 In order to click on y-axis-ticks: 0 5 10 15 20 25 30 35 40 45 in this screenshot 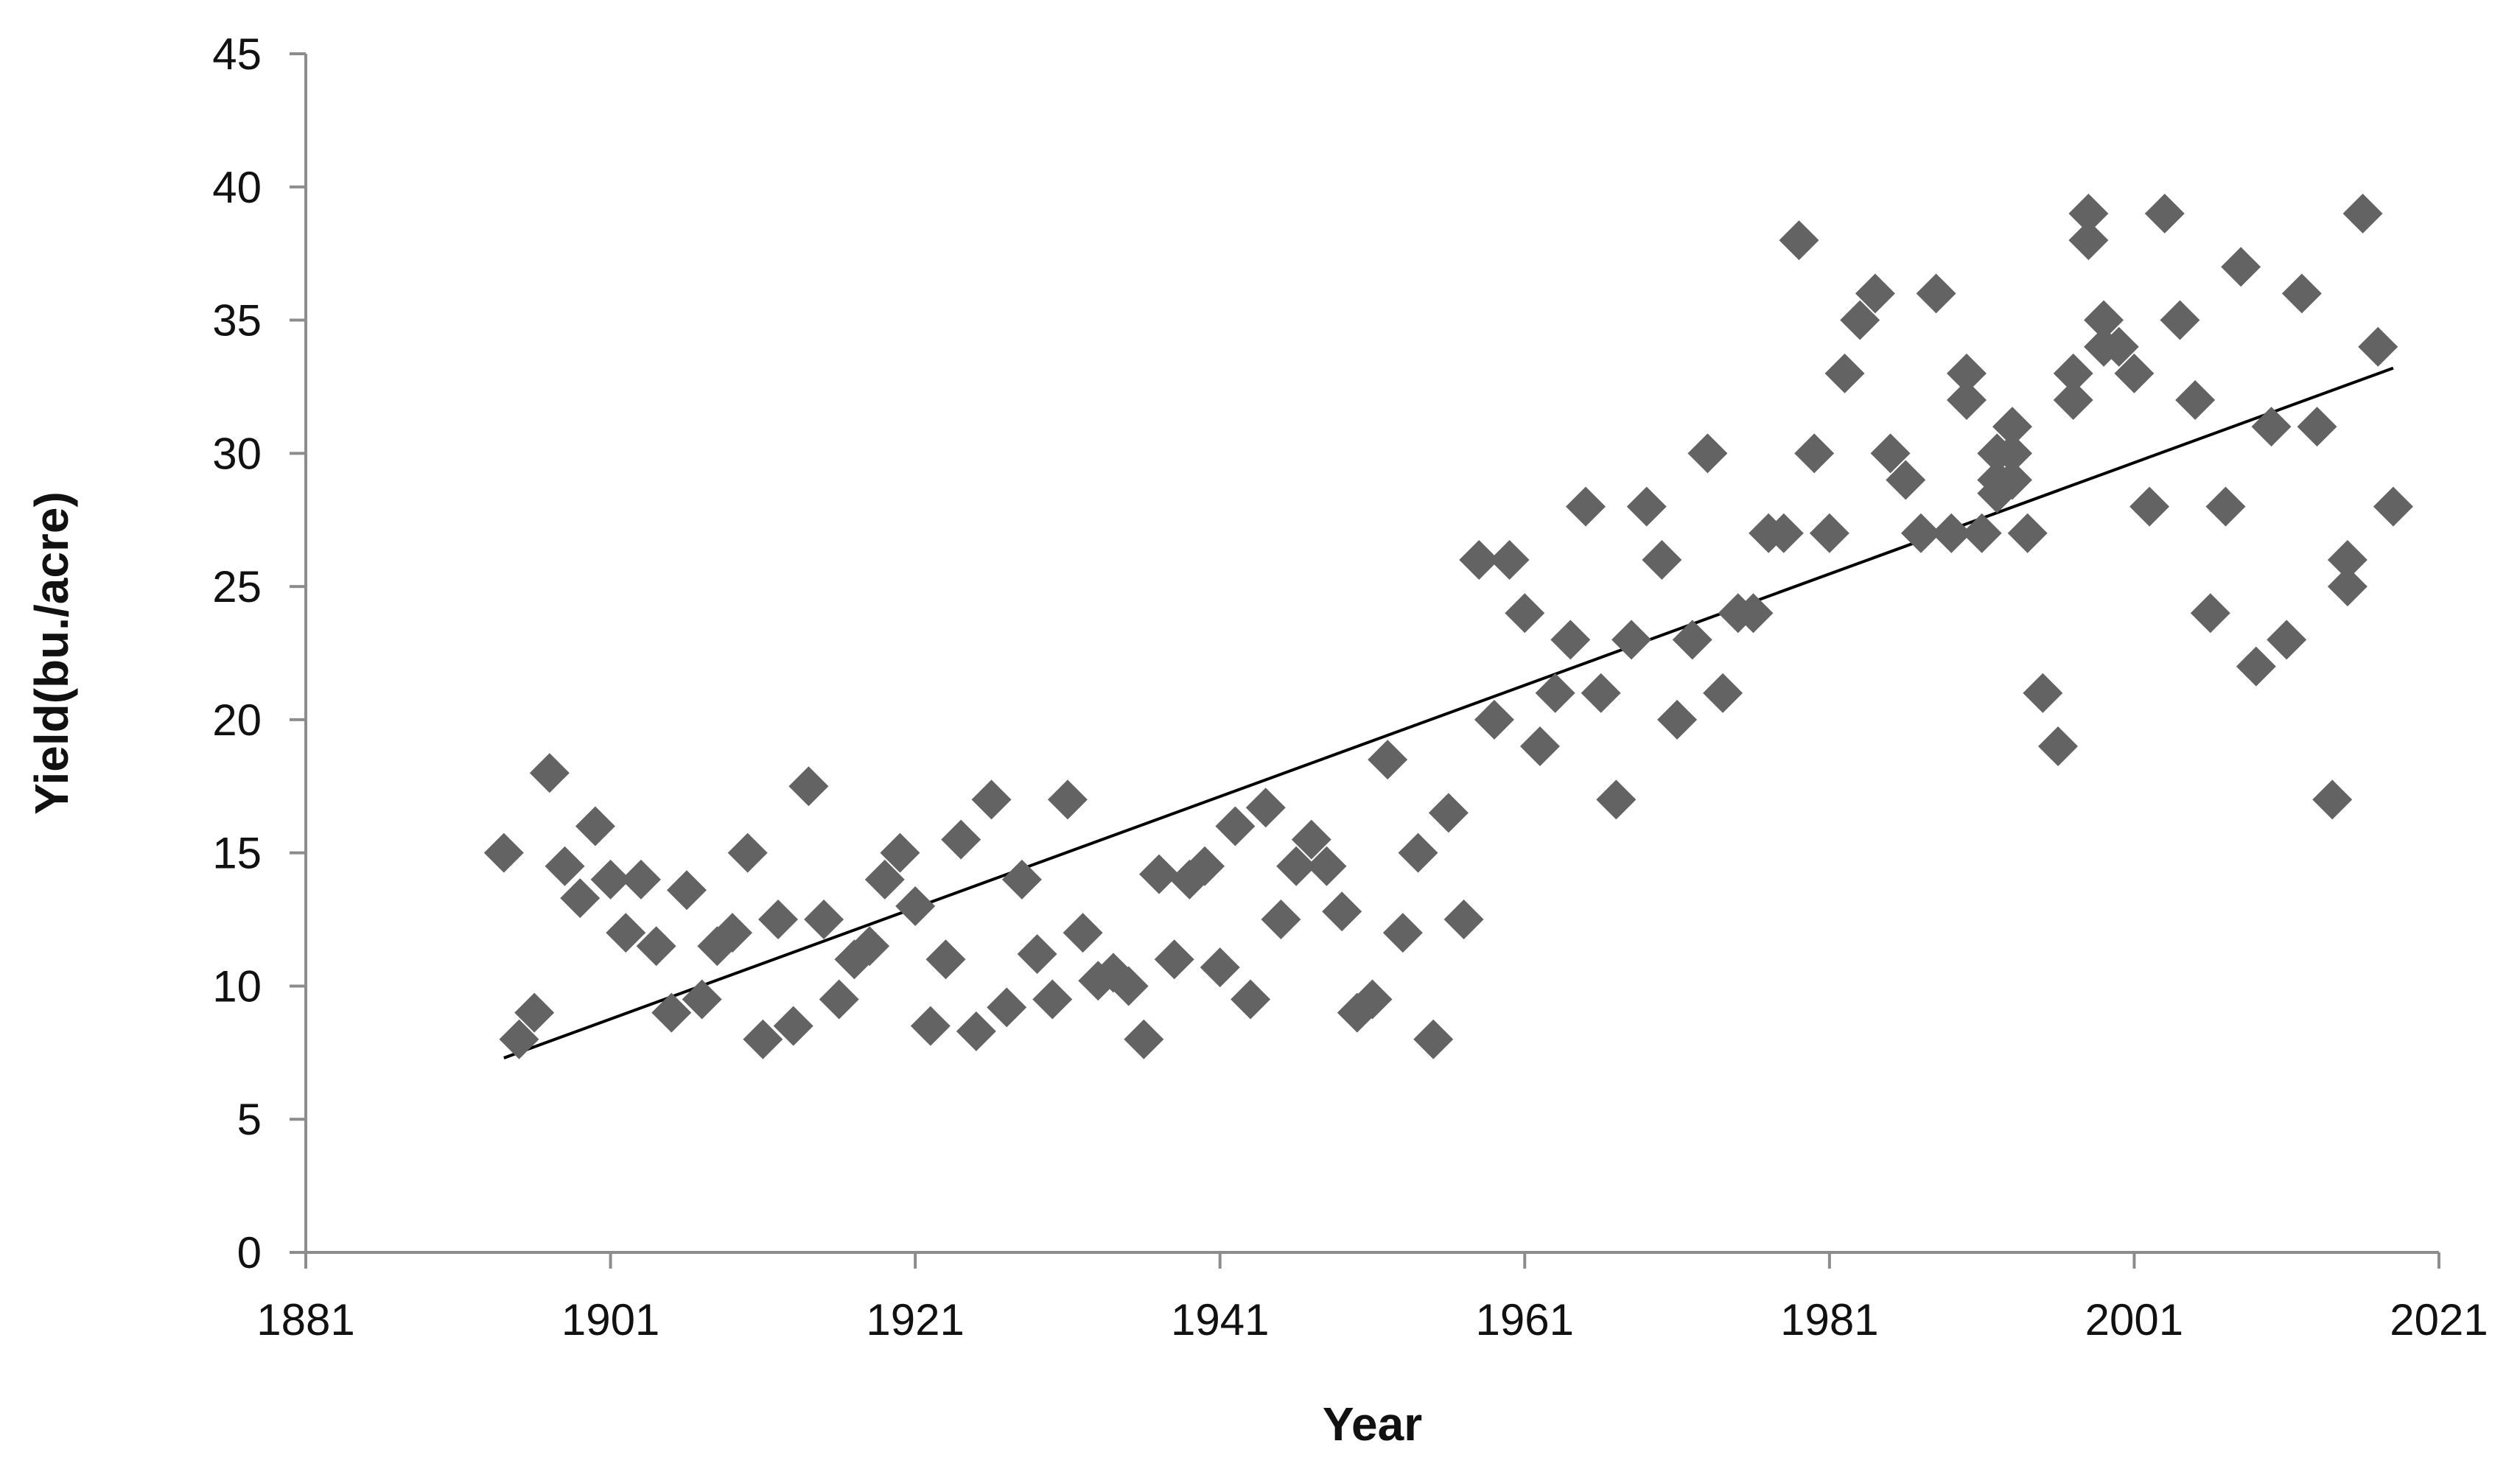, I will do `click(259, 653)`.